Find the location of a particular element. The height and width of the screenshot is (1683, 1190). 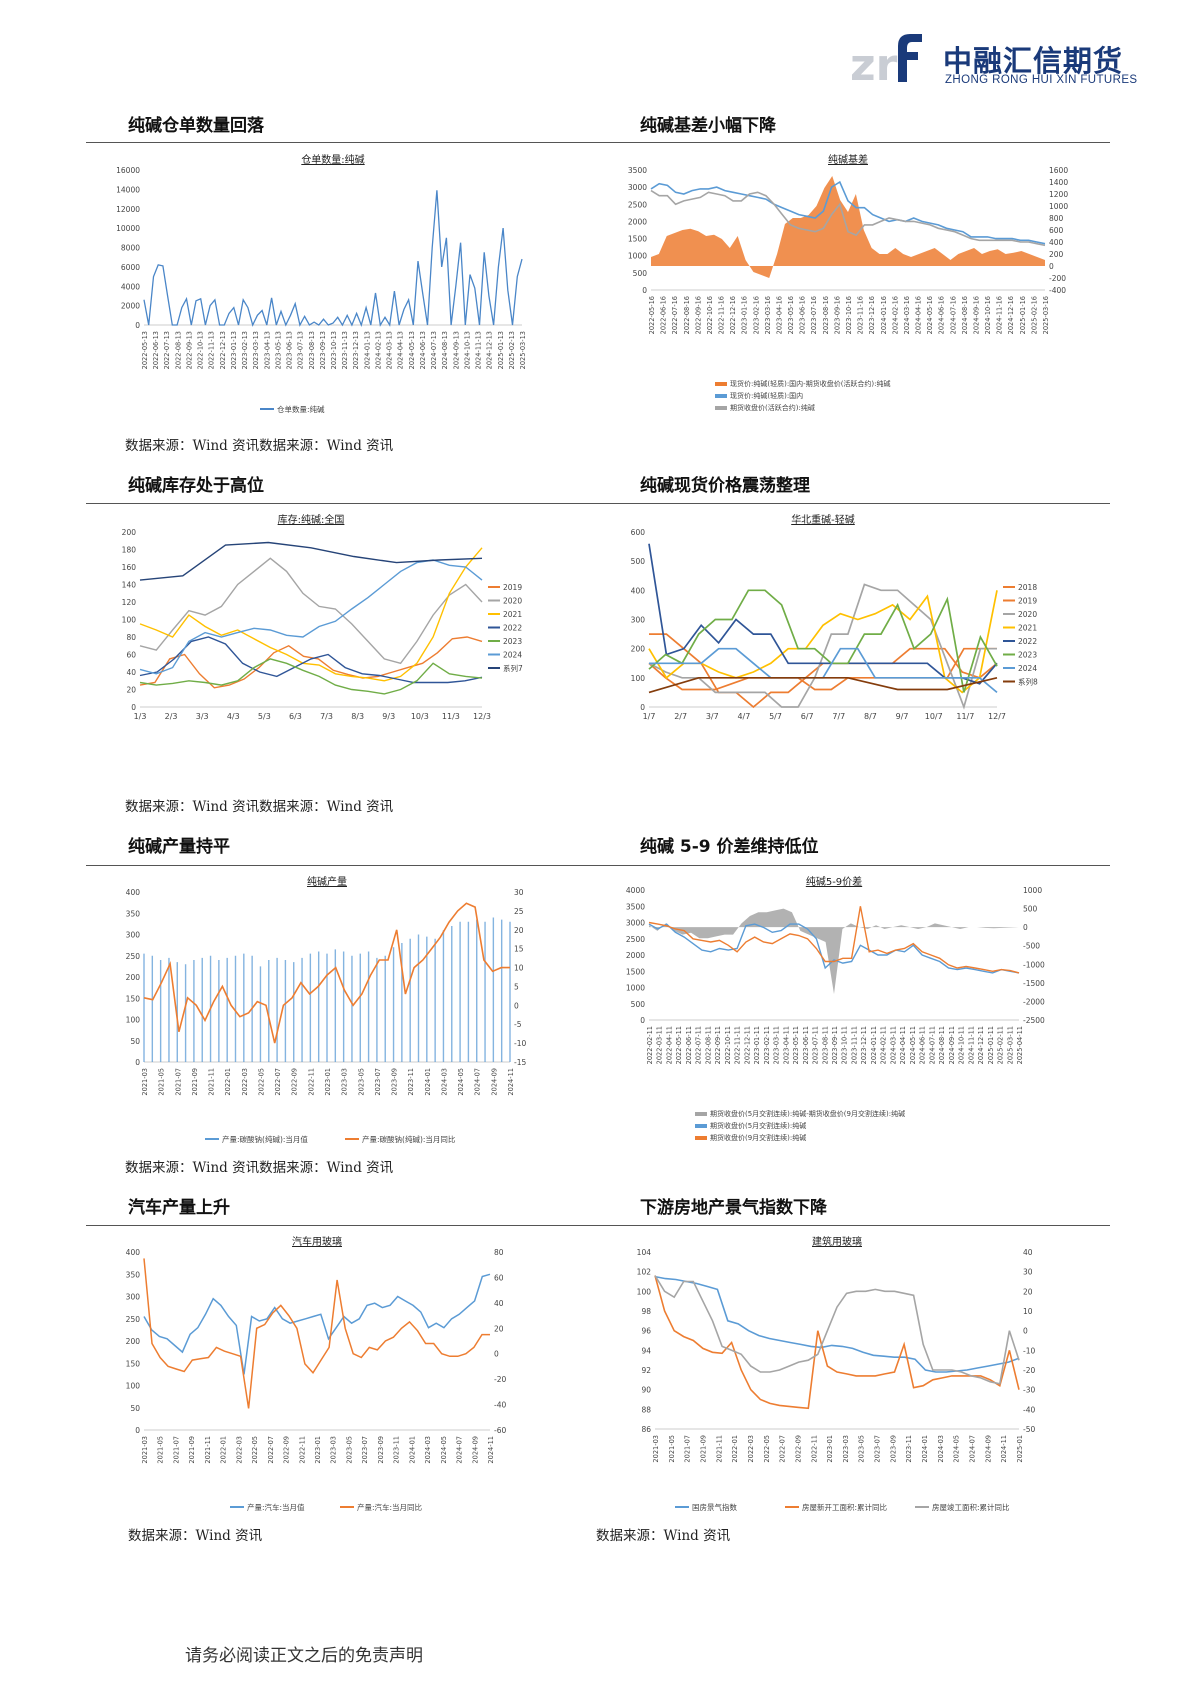

x-tick-label: 12/7 is located at coordinates (997, 716).